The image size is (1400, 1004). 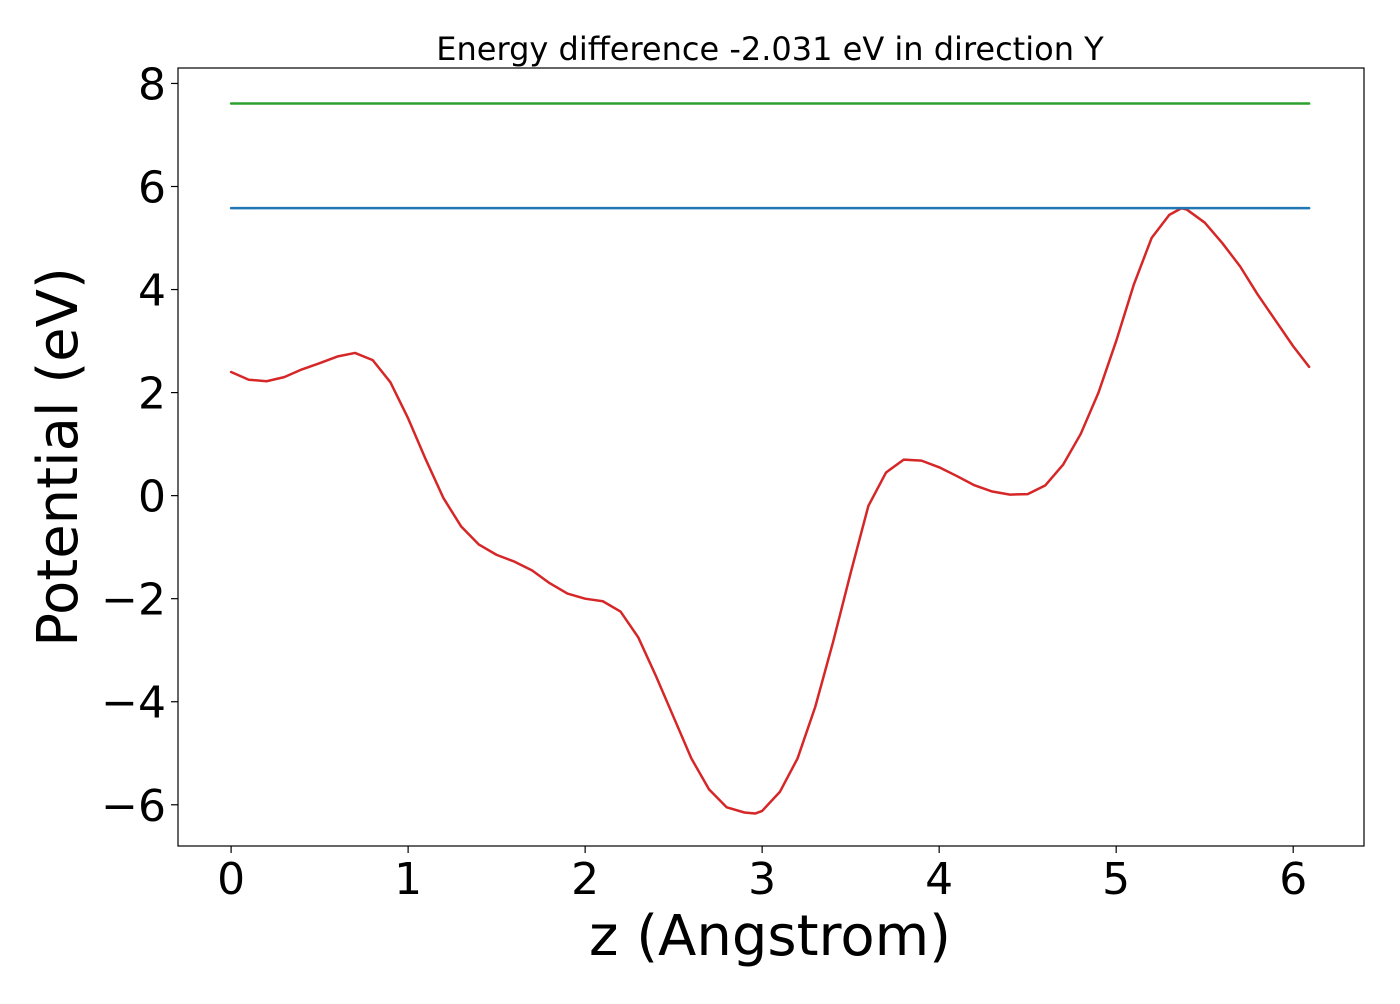 What do you see at coordinates (152, 497) in the screenshot?
I see `y-tick-label: 0` at bounding box center [152, 497].